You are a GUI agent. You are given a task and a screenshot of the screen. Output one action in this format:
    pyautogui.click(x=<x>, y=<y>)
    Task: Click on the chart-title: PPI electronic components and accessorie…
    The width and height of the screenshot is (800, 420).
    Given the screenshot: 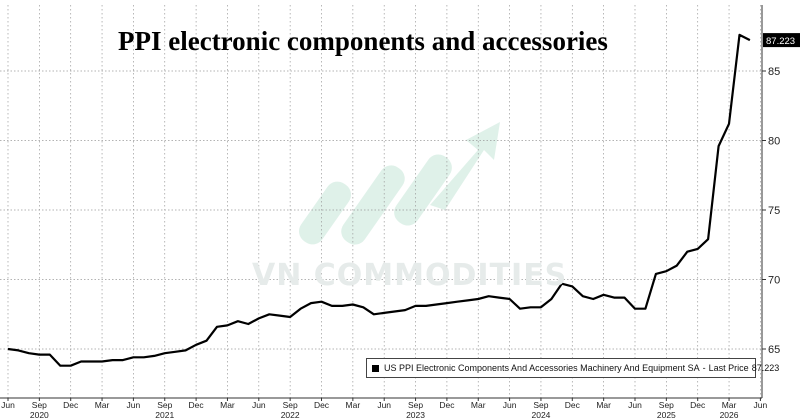 What is the action you would take?
    pyautogui.click(x=363, y=41)
    